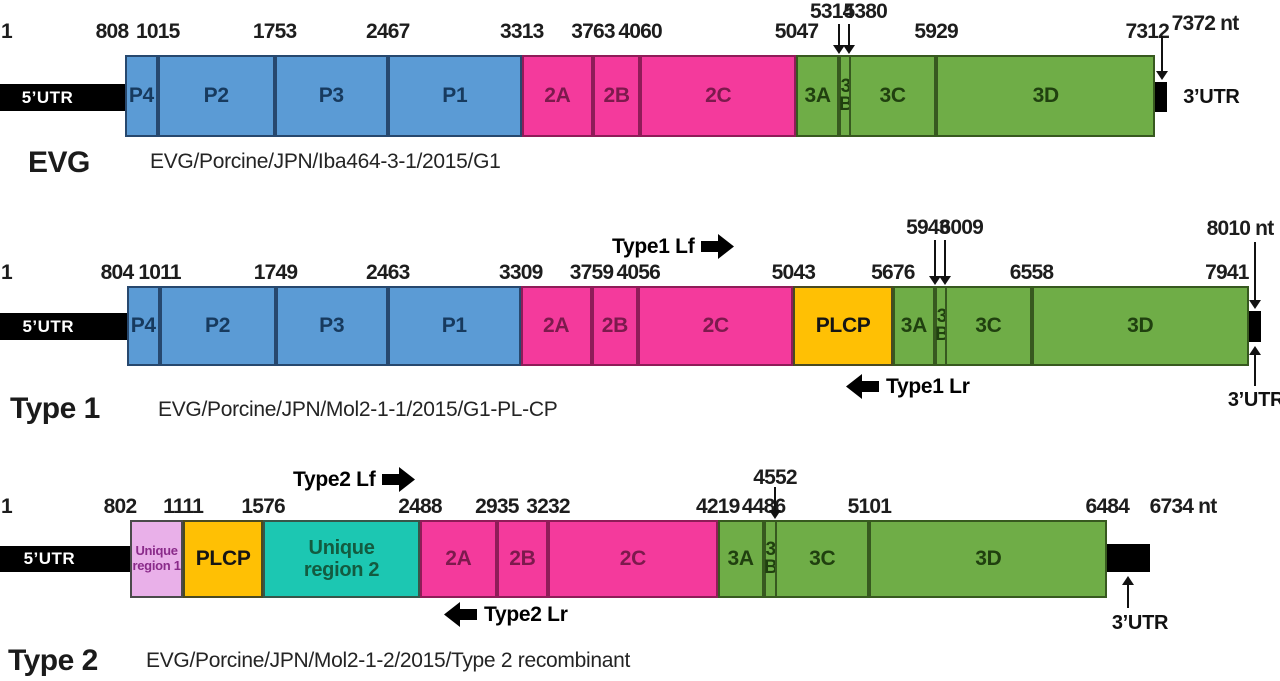 The height and width of the screenshot is (681, 1280). What do you see at coordinates (388, 272) in the screenshot?
I see `tick-2463: 2463` at bounding box center [388, 272].